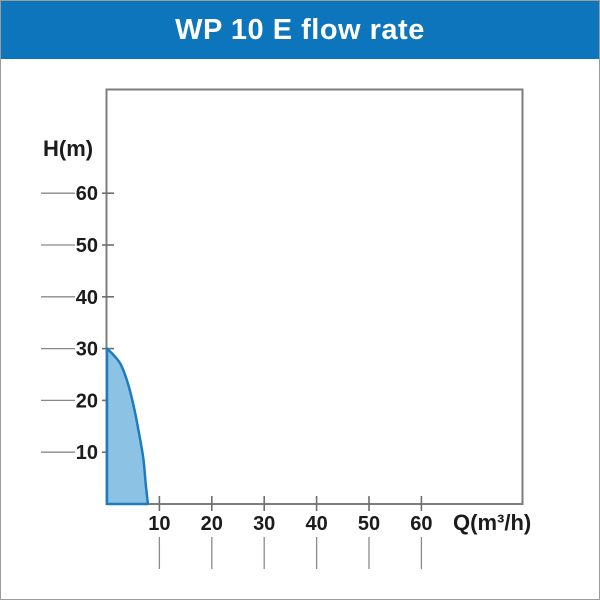 The image size is (600, 600). I want to click on y-axis: 60 50 40 30 20 10, so click(77, 323).